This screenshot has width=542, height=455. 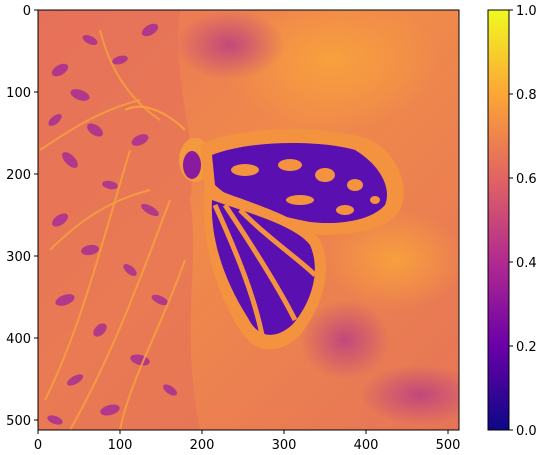 I want to click on x-axis, so click(x=243, y=432).